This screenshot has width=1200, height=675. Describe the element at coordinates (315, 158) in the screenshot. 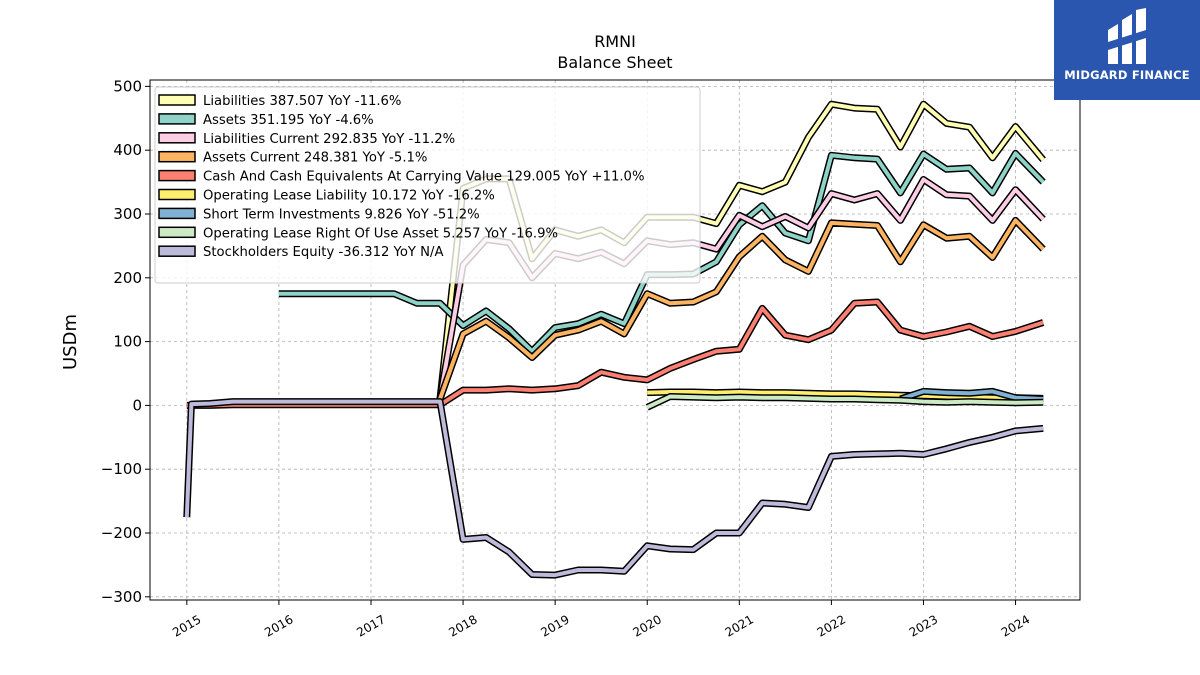

I see `legend-entry-assets-current: Assets Current 248.381 YoY -5.1%` at that location.